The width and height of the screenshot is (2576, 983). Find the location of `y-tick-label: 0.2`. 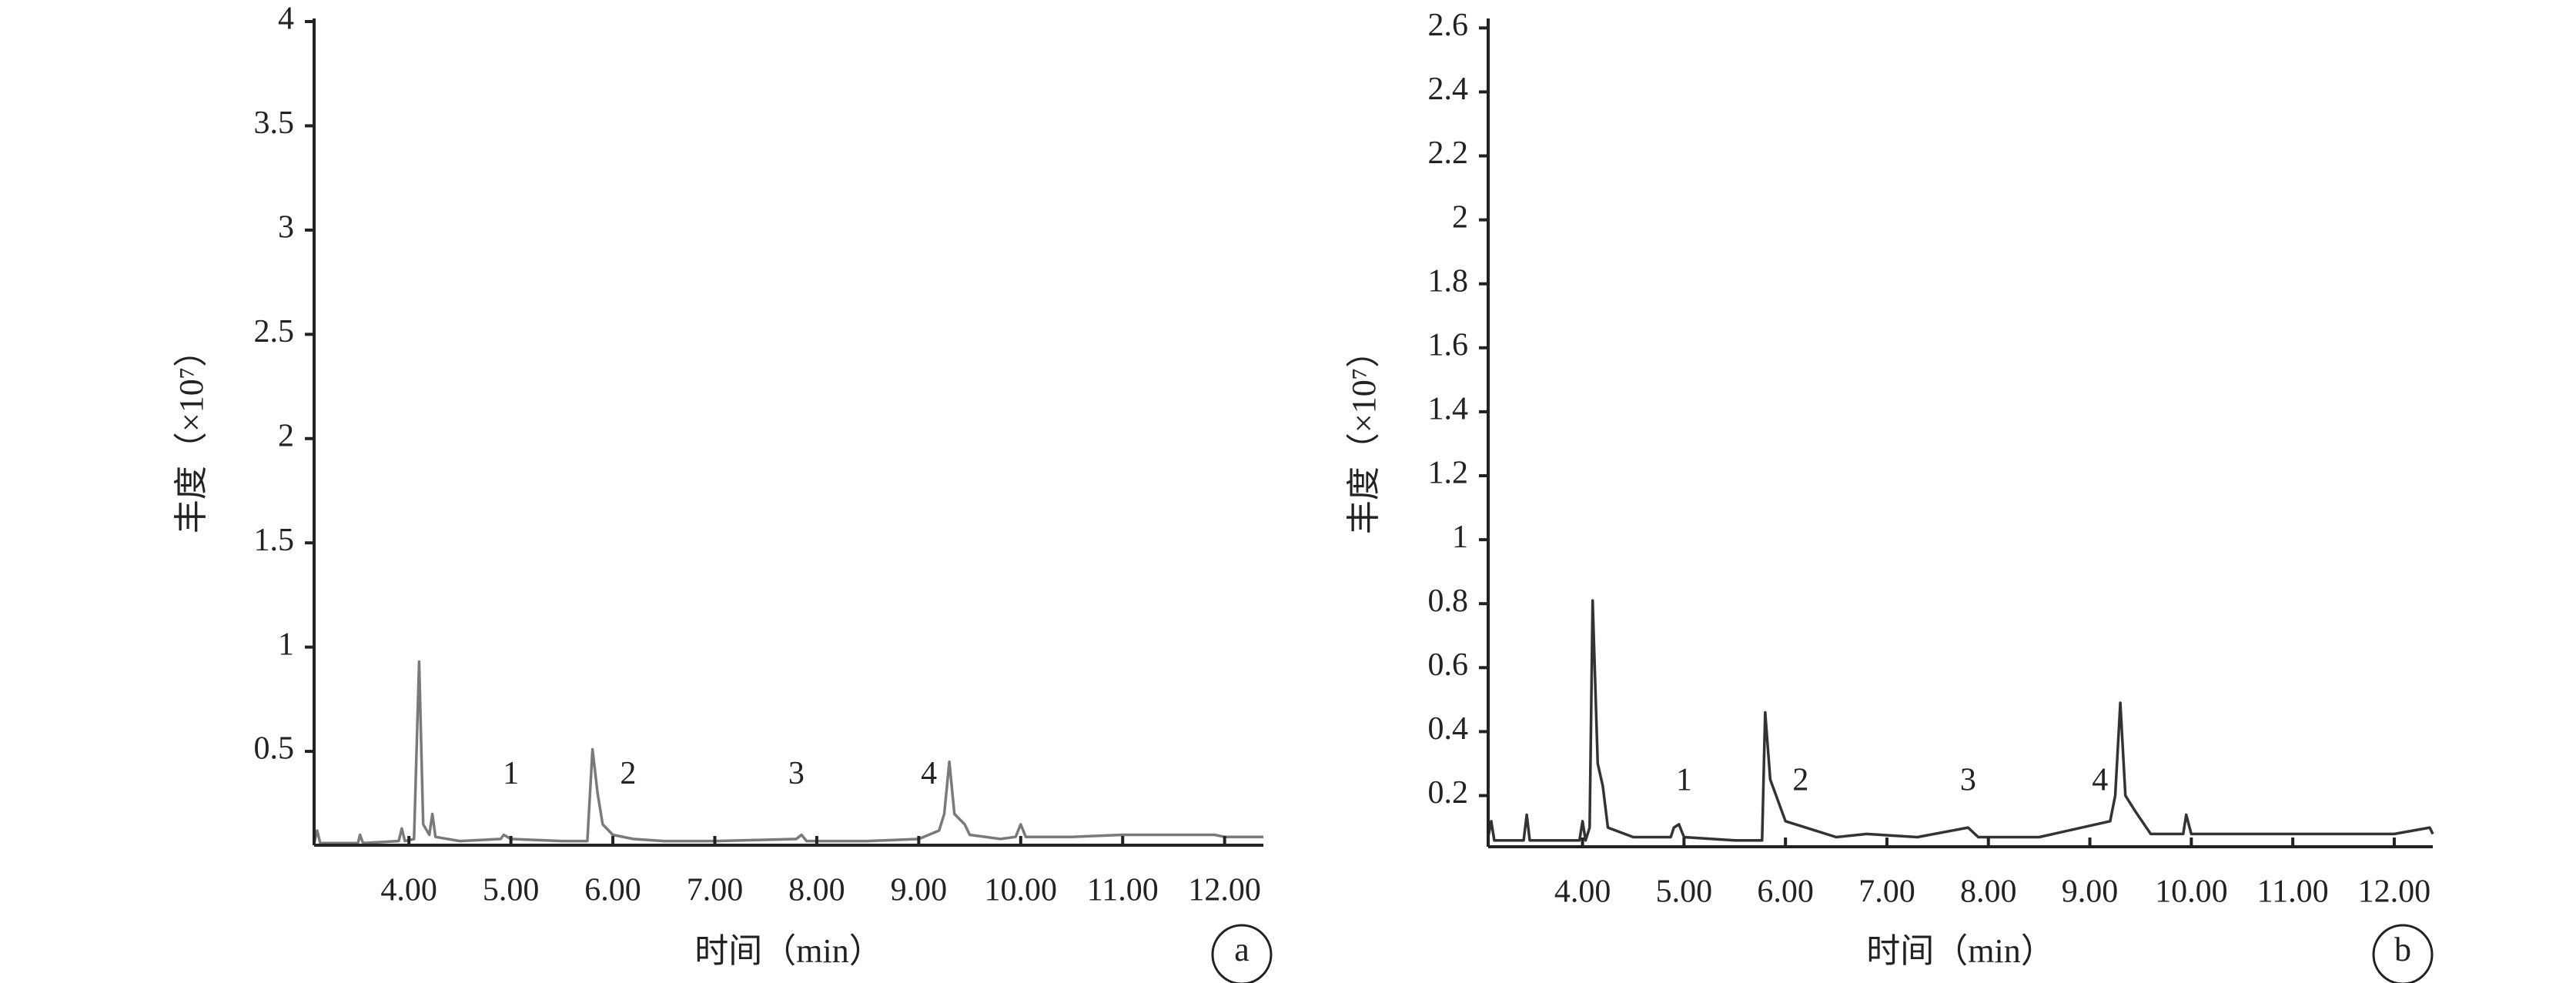

y-tick-label: 0.2 is located at coordinates (1448, 793).